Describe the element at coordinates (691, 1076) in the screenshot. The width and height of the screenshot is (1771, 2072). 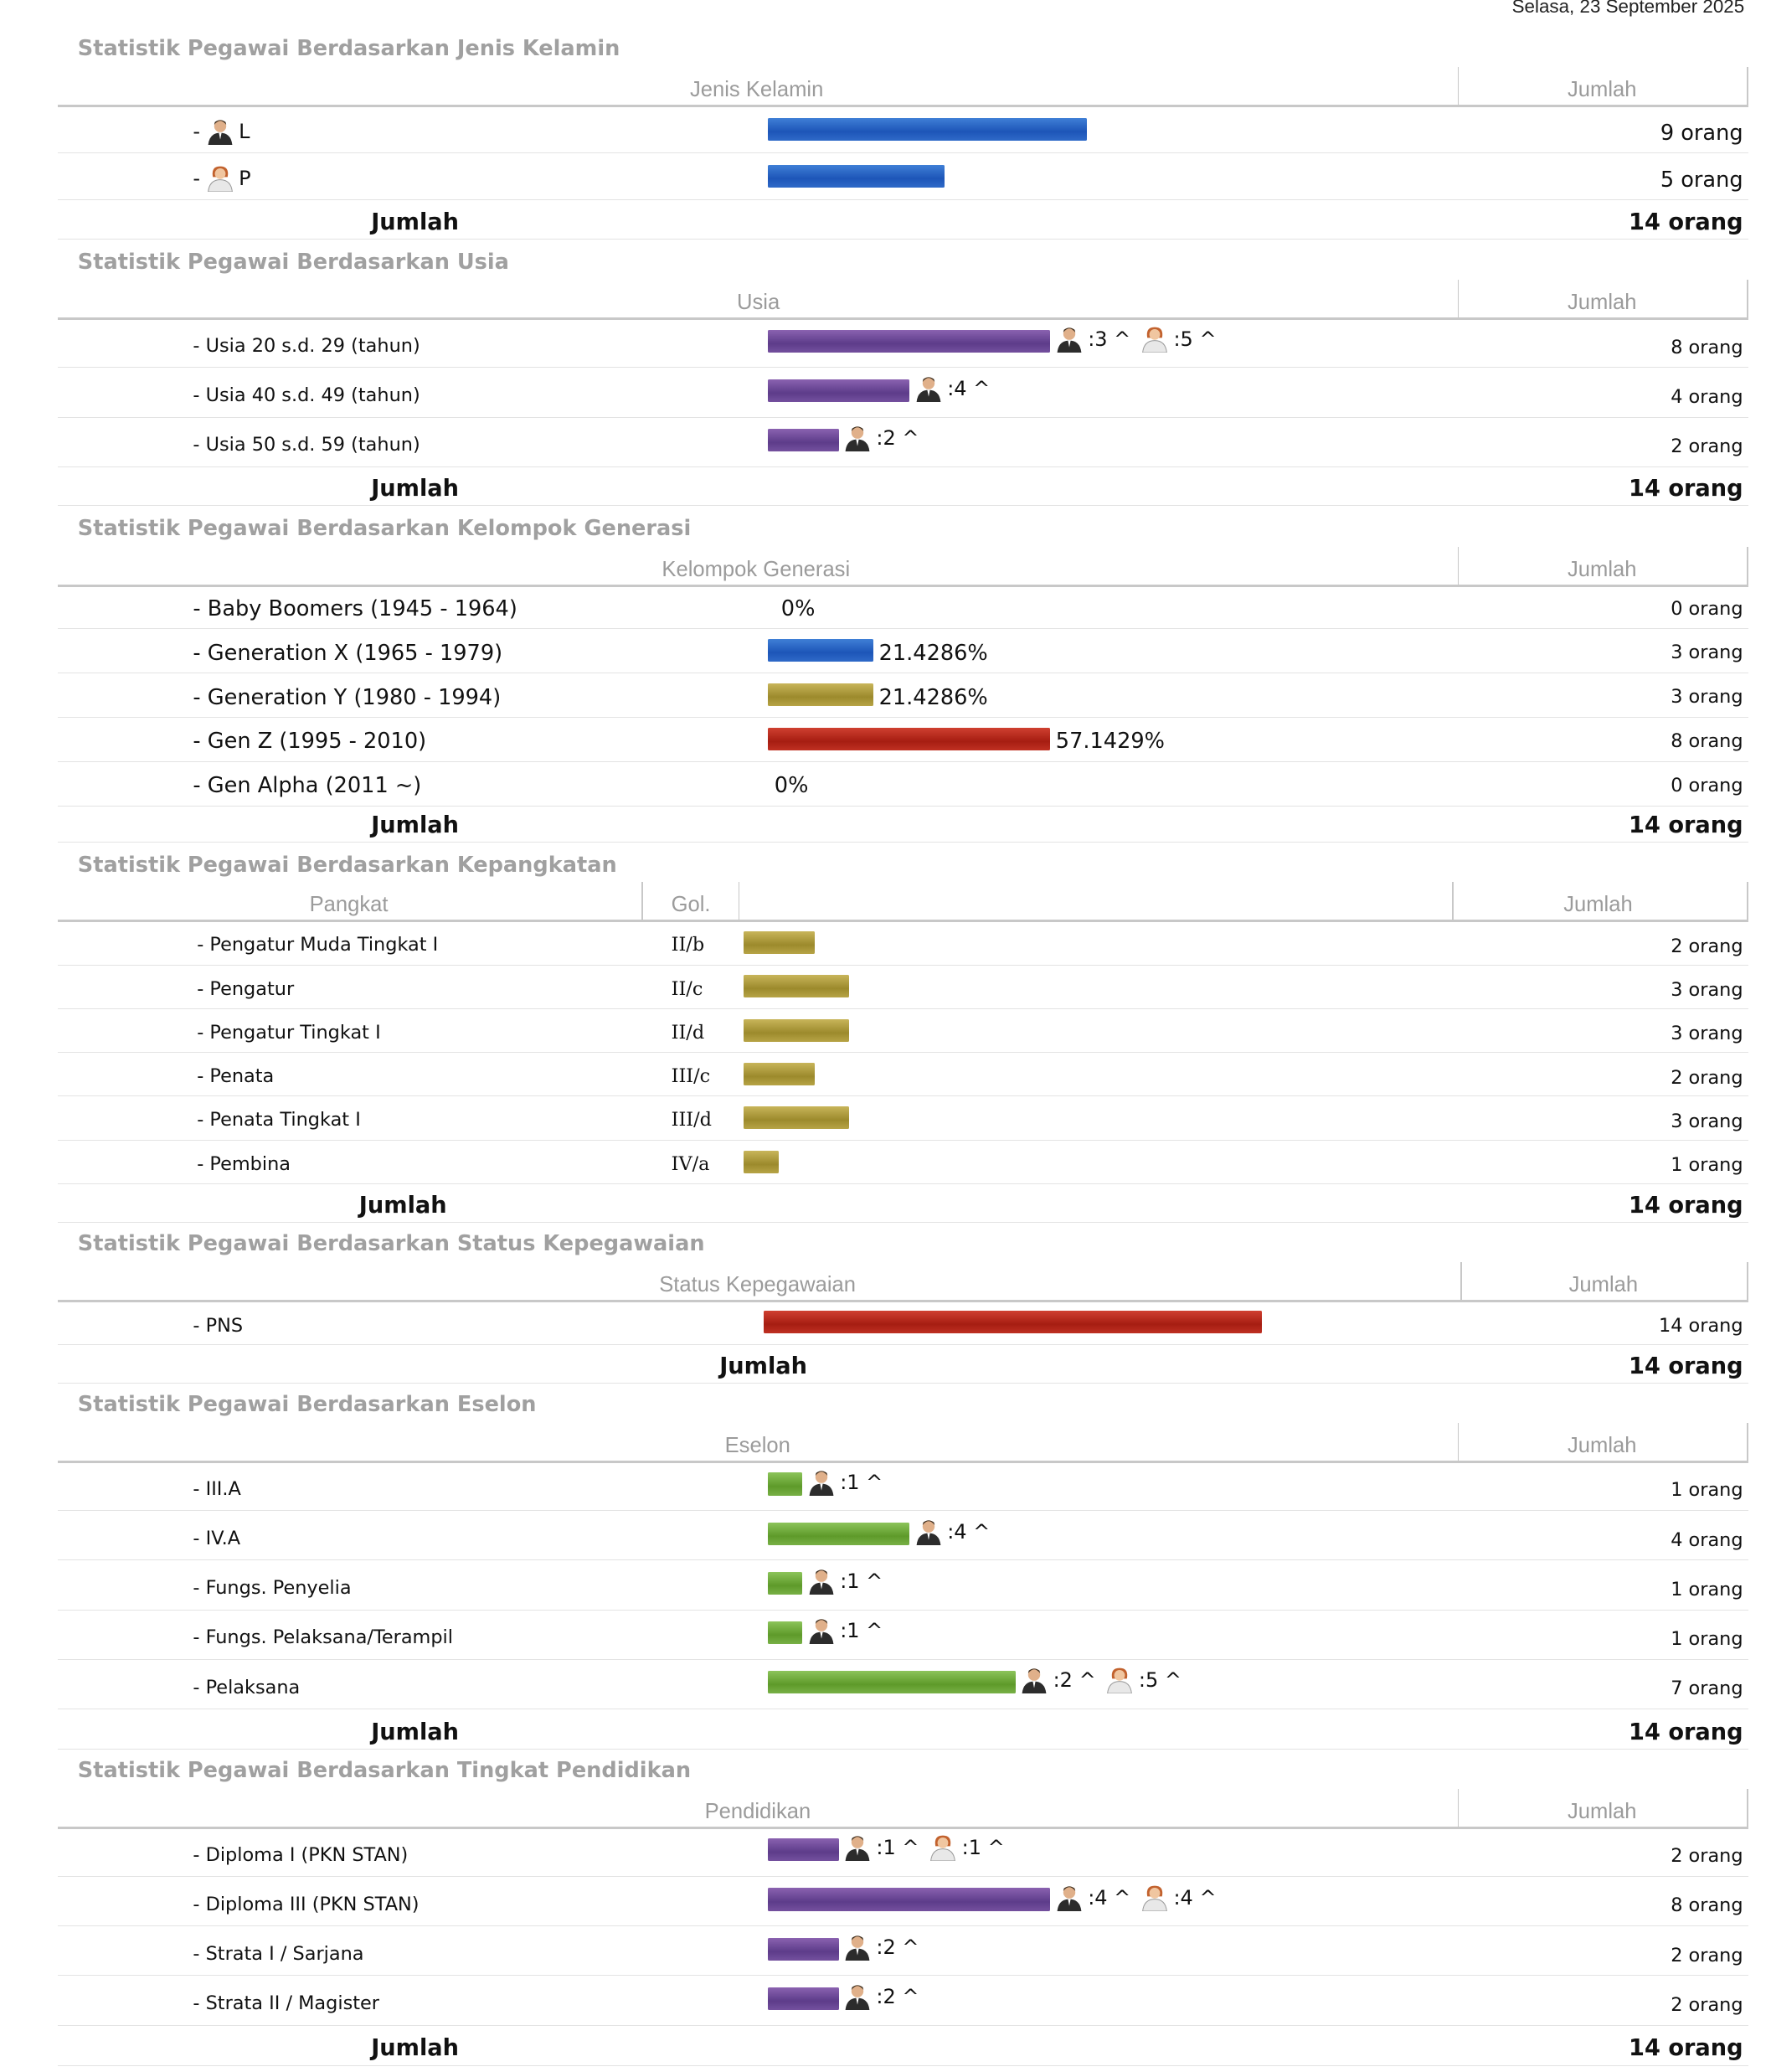
I see `row-gol: III/c` at that location.